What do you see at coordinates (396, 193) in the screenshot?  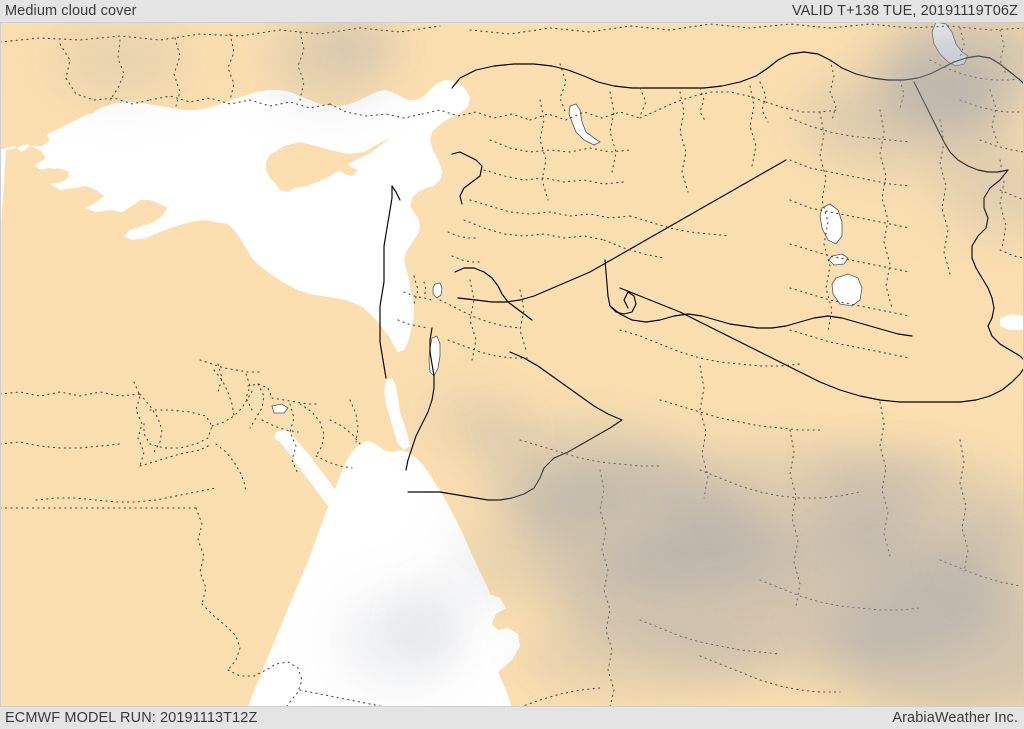 I see `border-egypt-nile-delta` at bounding box center [396, 193].